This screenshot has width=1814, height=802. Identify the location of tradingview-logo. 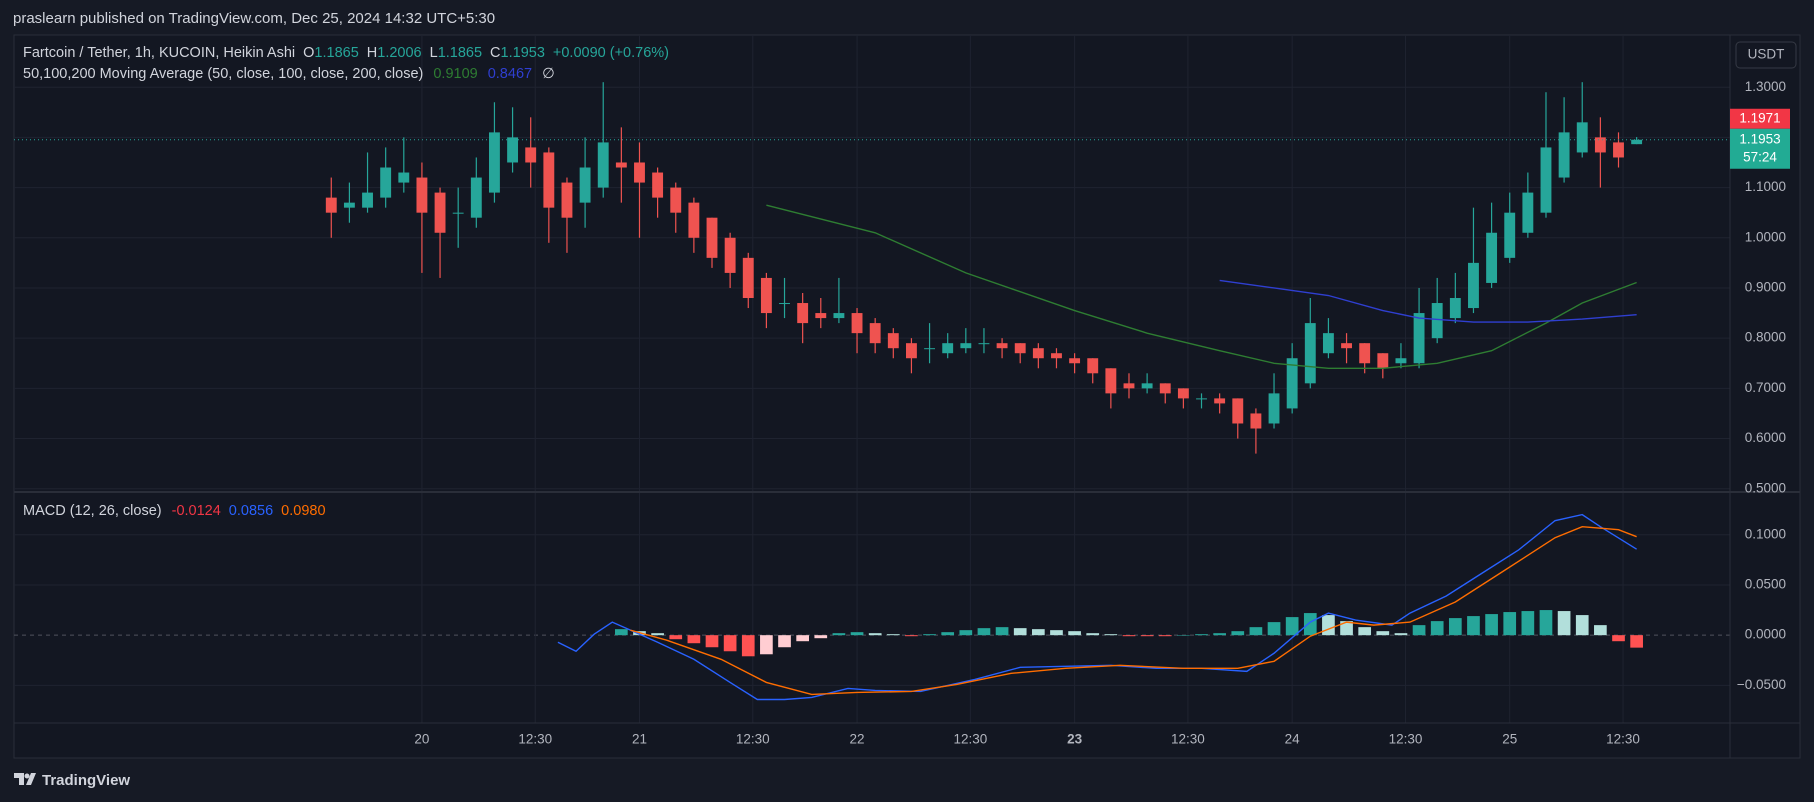
(25, 779).